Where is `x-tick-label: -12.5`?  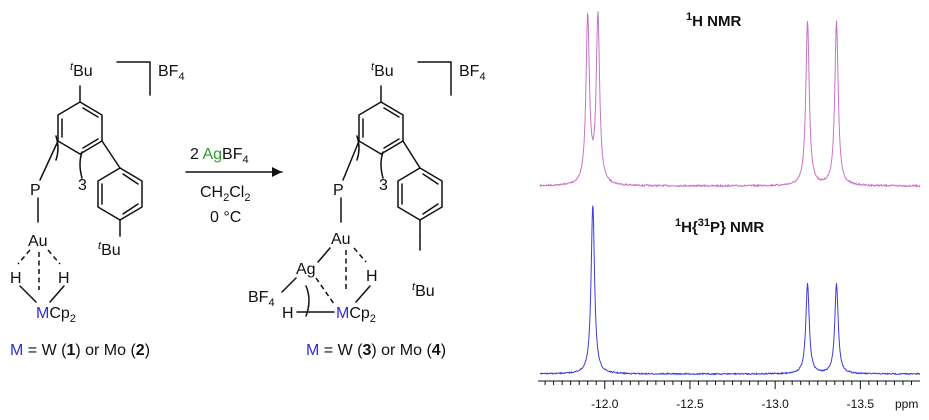
x-tick-label: -12.5 is located at coordinates (690, 404).